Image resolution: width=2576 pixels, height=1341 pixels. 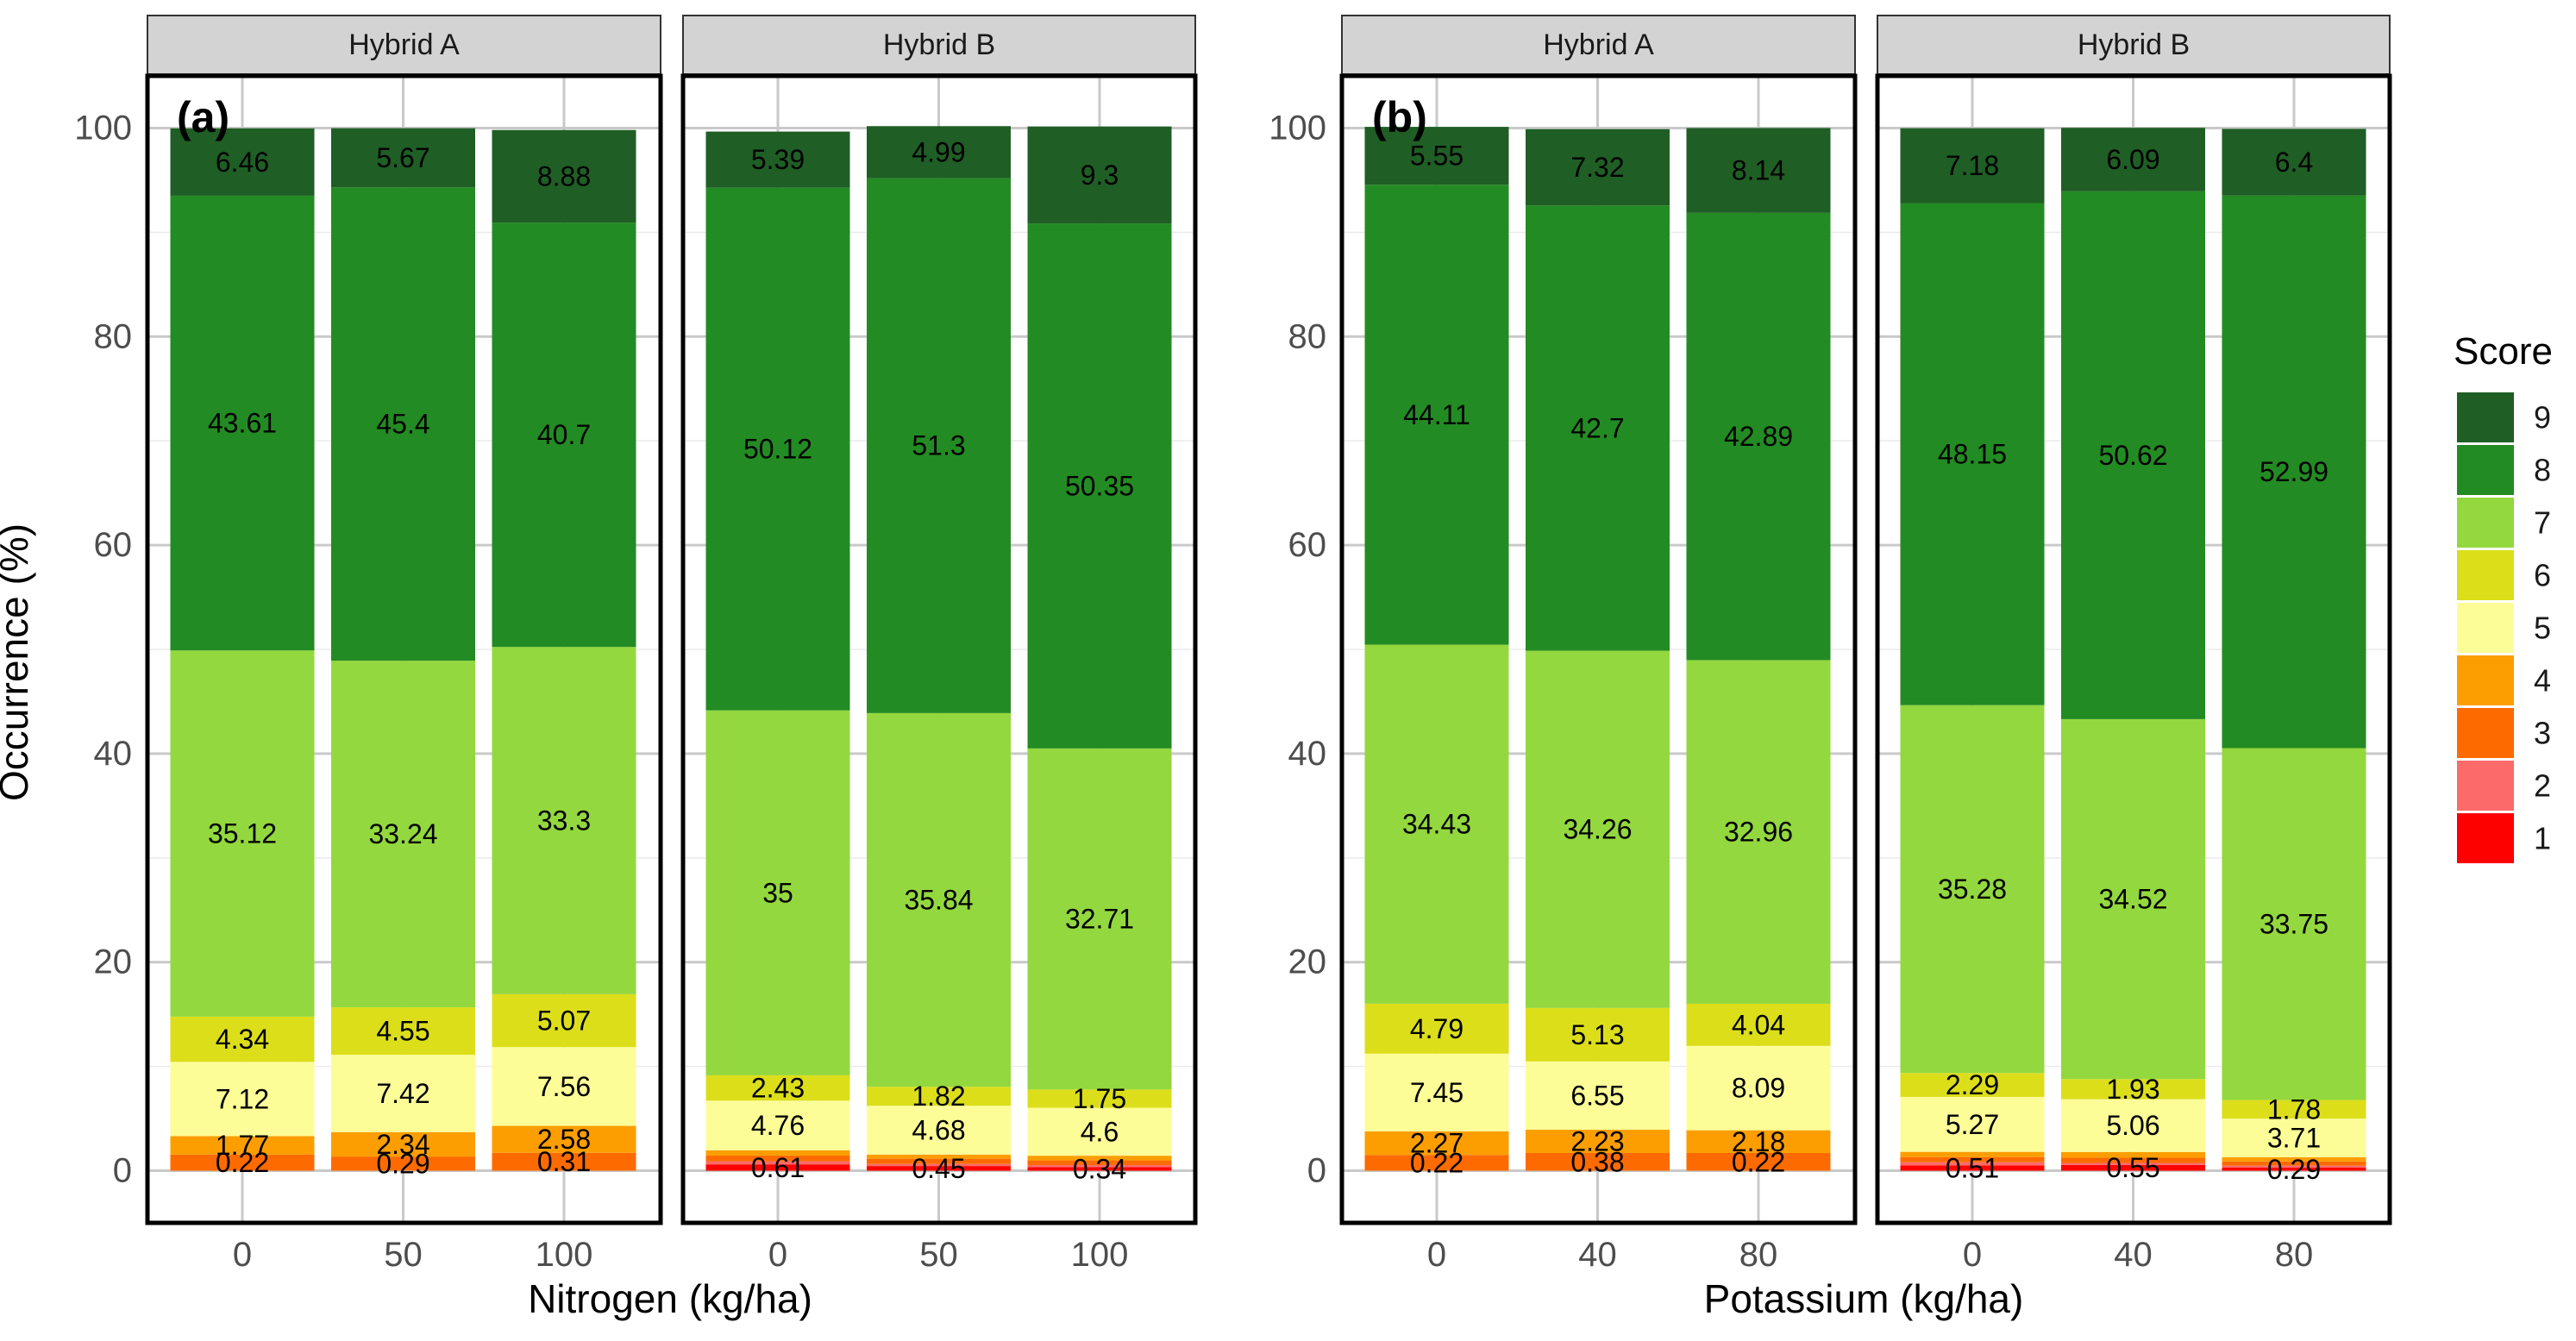 What do you see at coordinates (2132, 1125) in the screenshot?
I see `bar-value-label: 5.06` at bounding box center [2132, 1125].